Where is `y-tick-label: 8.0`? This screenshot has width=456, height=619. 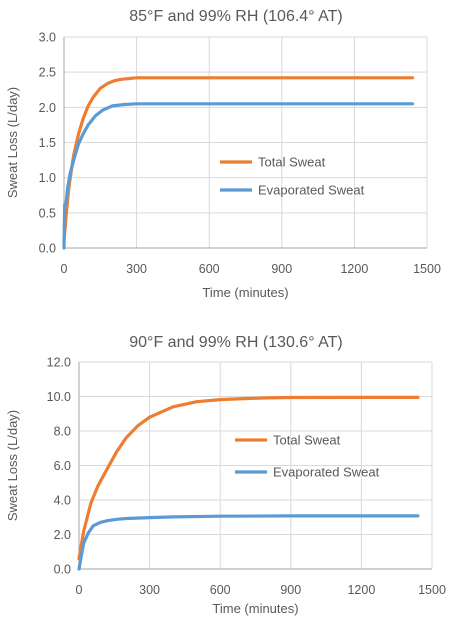 y-tick-label: 8.0 is located at coordinates (62, 432).